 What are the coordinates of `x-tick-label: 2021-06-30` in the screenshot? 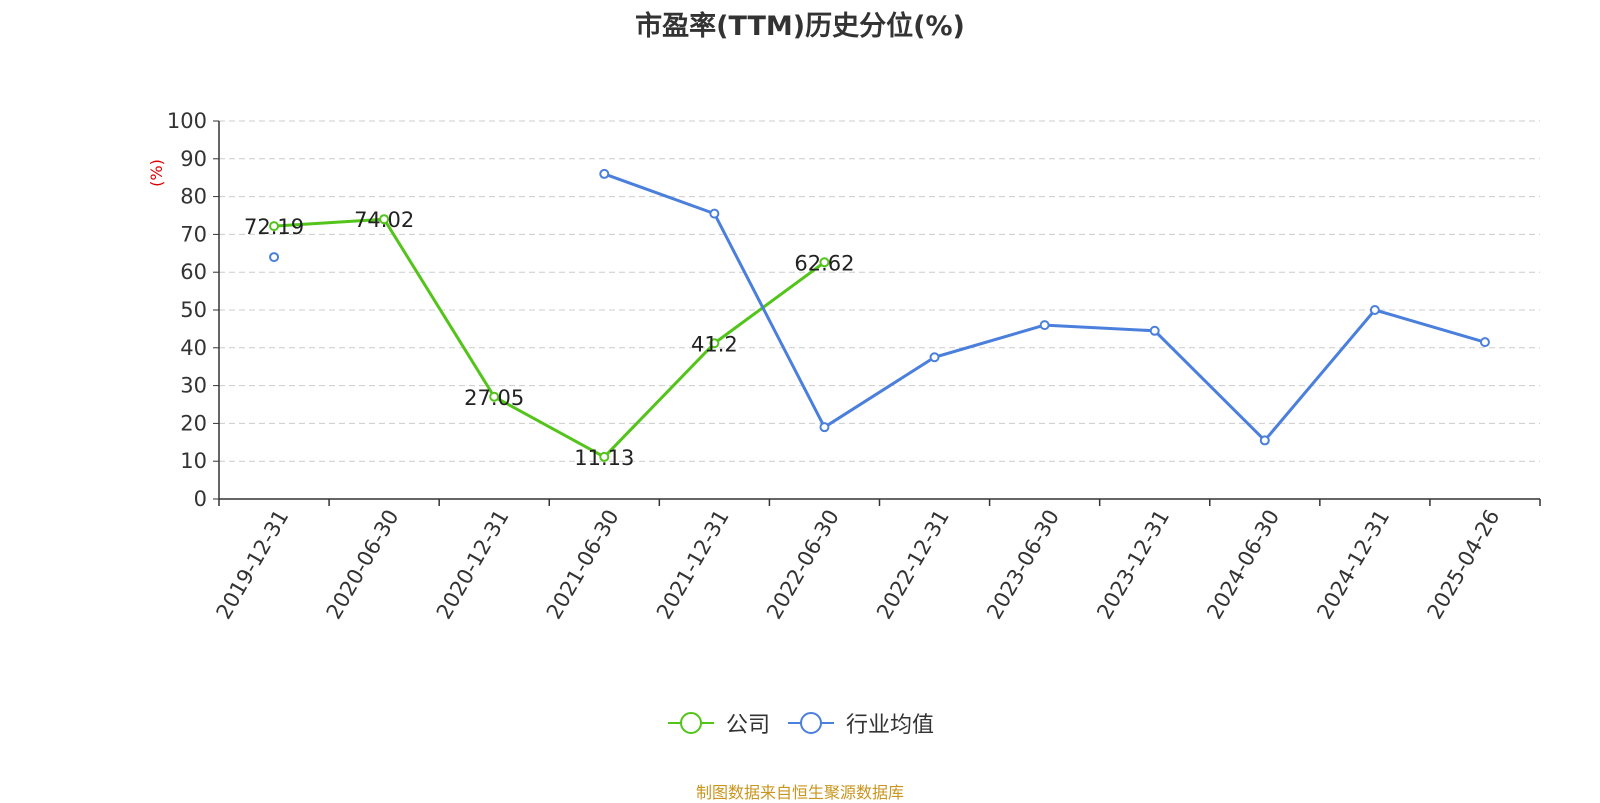 It's located at (583, 565).